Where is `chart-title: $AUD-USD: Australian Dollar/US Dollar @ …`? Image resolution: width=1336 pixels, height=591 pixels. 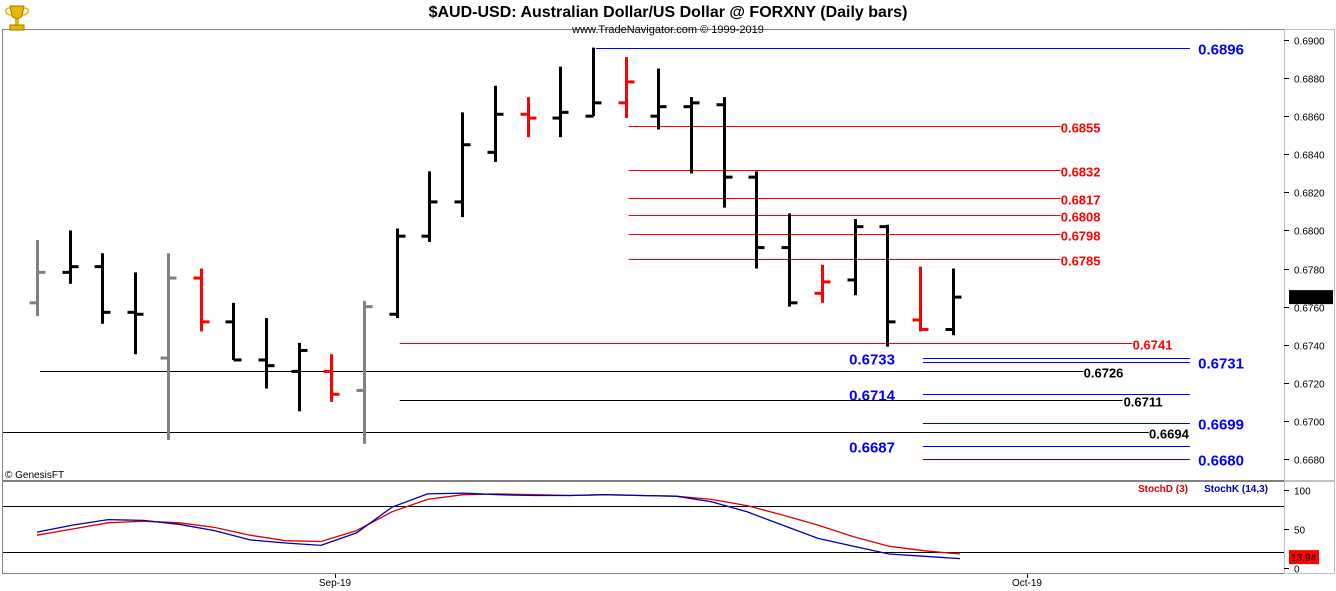 chart-title: $AUD-USD: Australian Dollar/US Dollar @ … is located at coordinates (668, 12).